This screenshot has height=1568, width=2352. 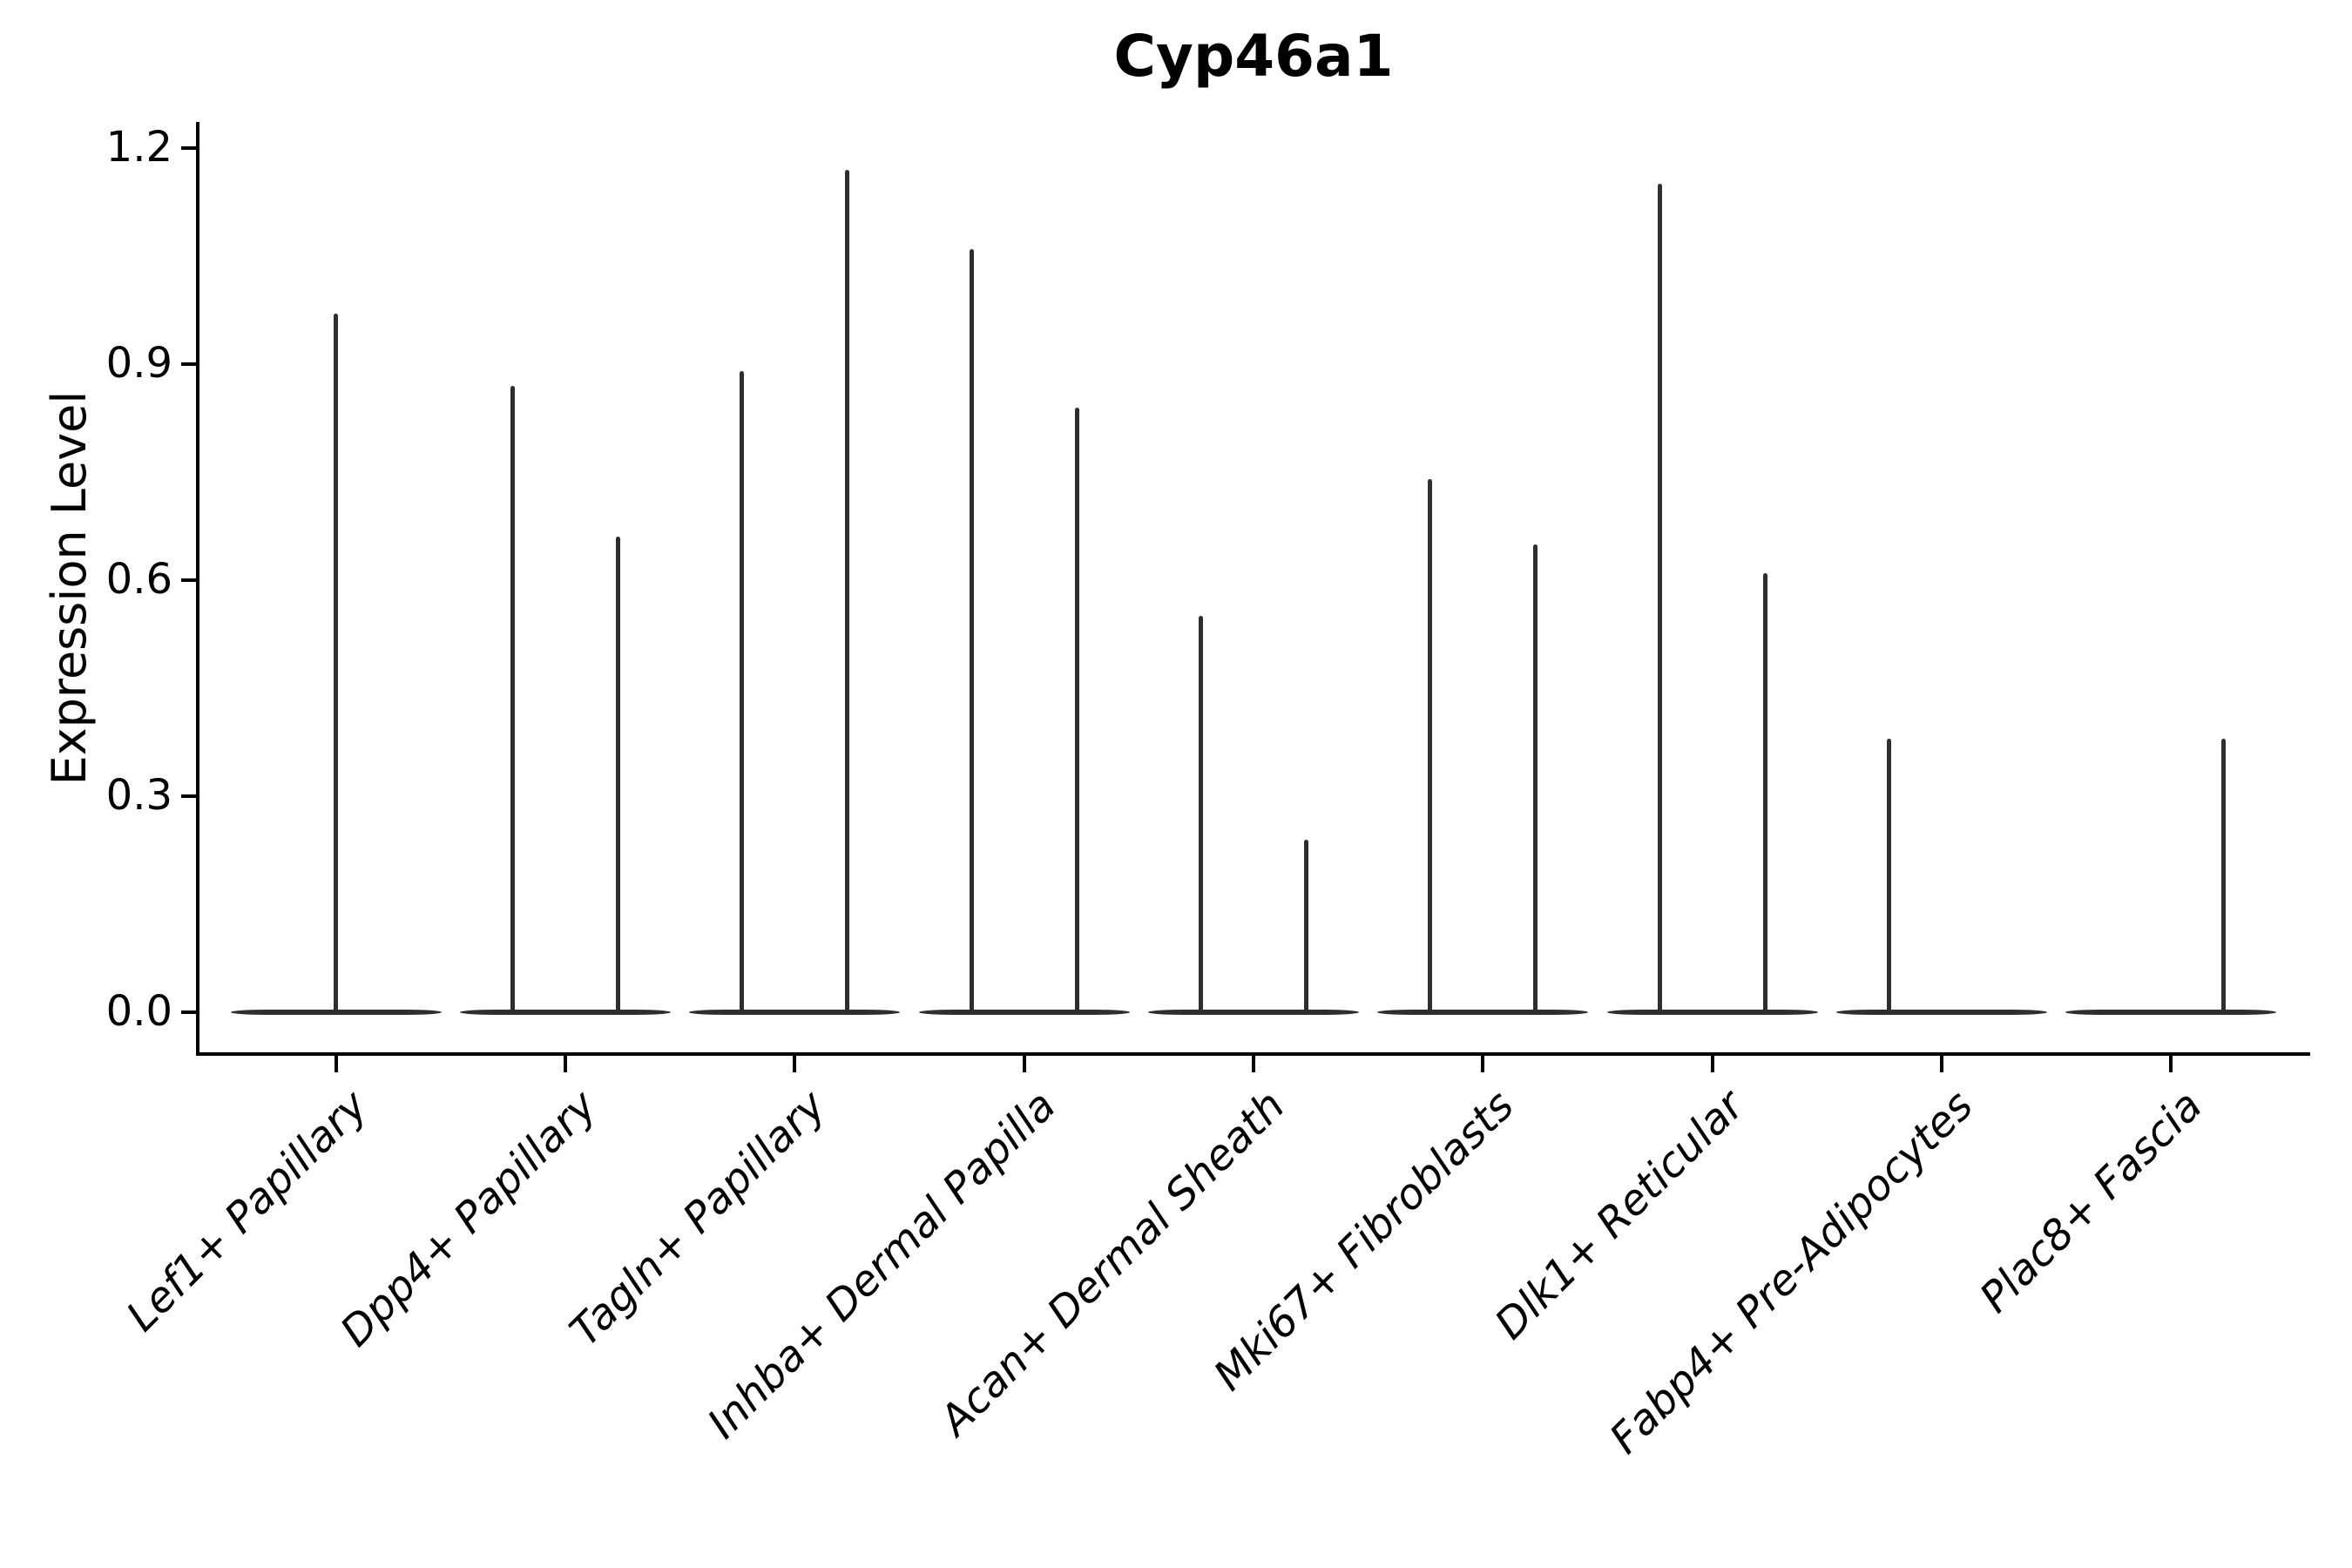 I want to click on y-tick-label: 0.6, so click(x=138, y=579).